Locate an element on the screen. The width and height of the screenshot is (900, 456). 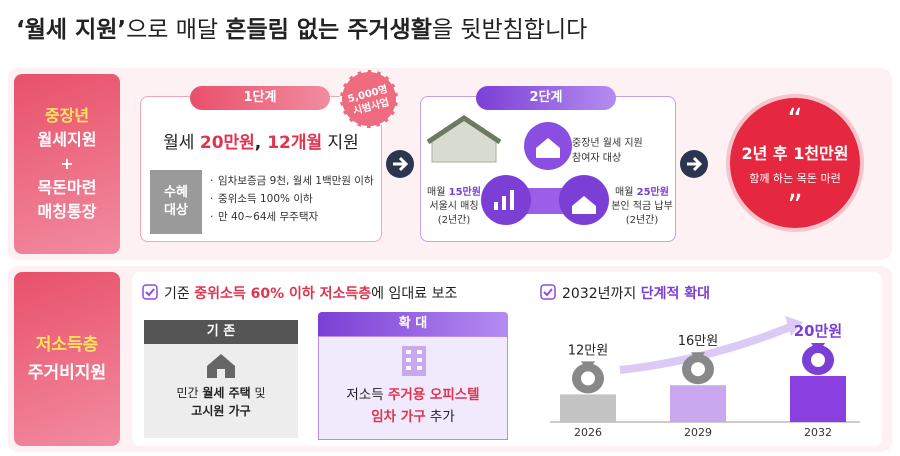
text-part: 주거용 오피스텔 is located at coordinates (433, 395).